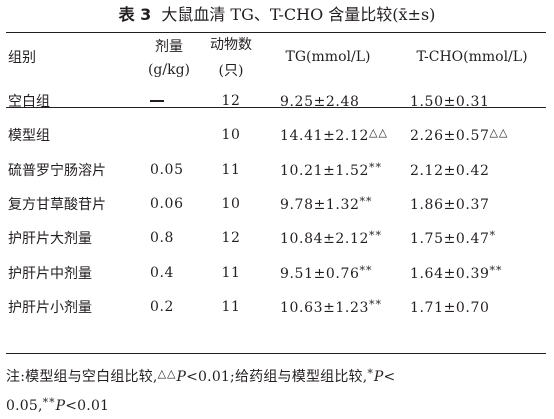 This screenshot has width=554, height=419. I want to click on footnote-part2: <, so click(390, 377).